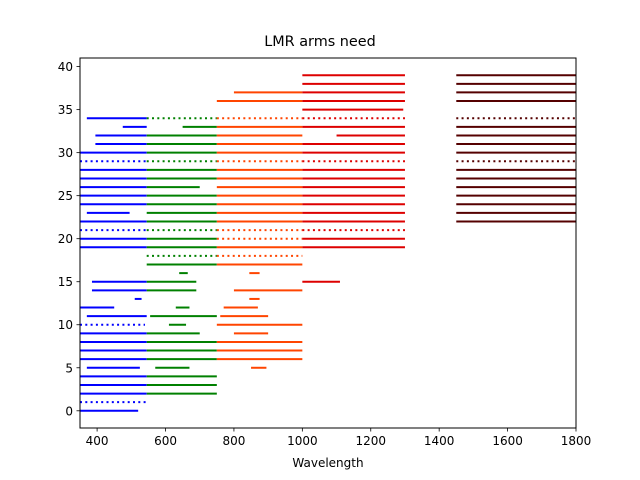  What do you see at coordinates (327, 463) in the screenshot?
I see `x-axis-label: Wavelength` at bounding box center [327, 463].